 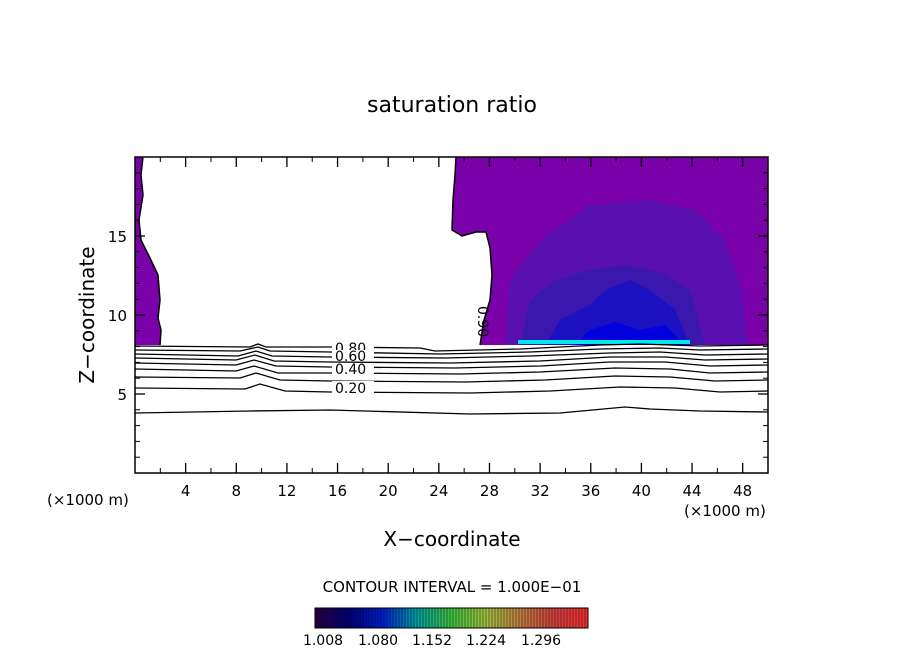 I want to click on x-tick-label: 12, so click(x=286, y=491).